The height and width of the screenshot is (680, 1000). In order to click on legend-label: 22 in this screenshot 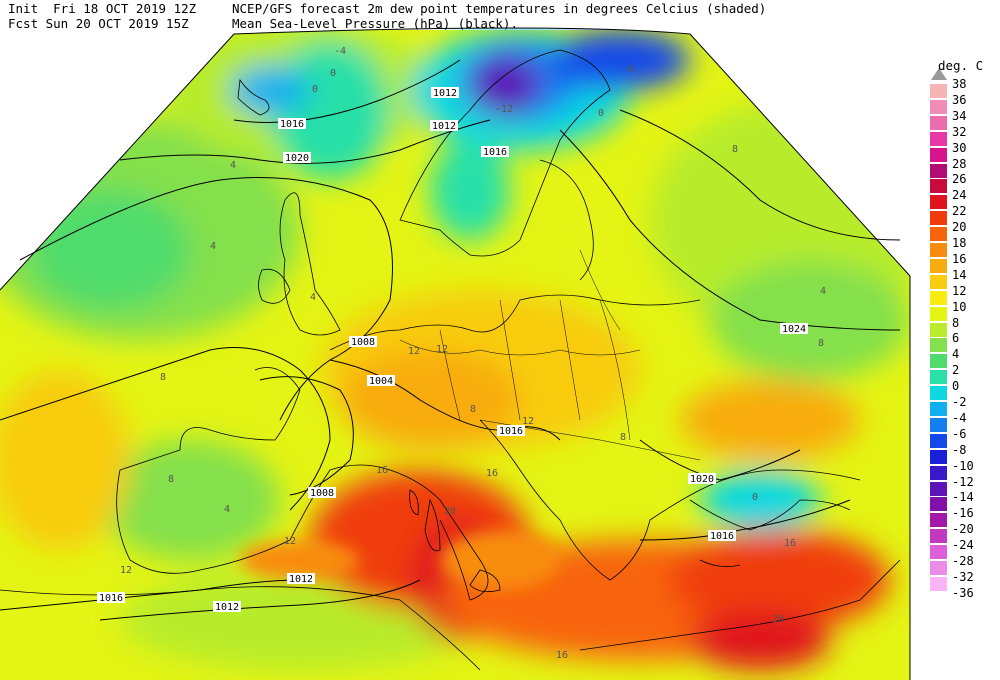, I will do `click(959, 211)`.